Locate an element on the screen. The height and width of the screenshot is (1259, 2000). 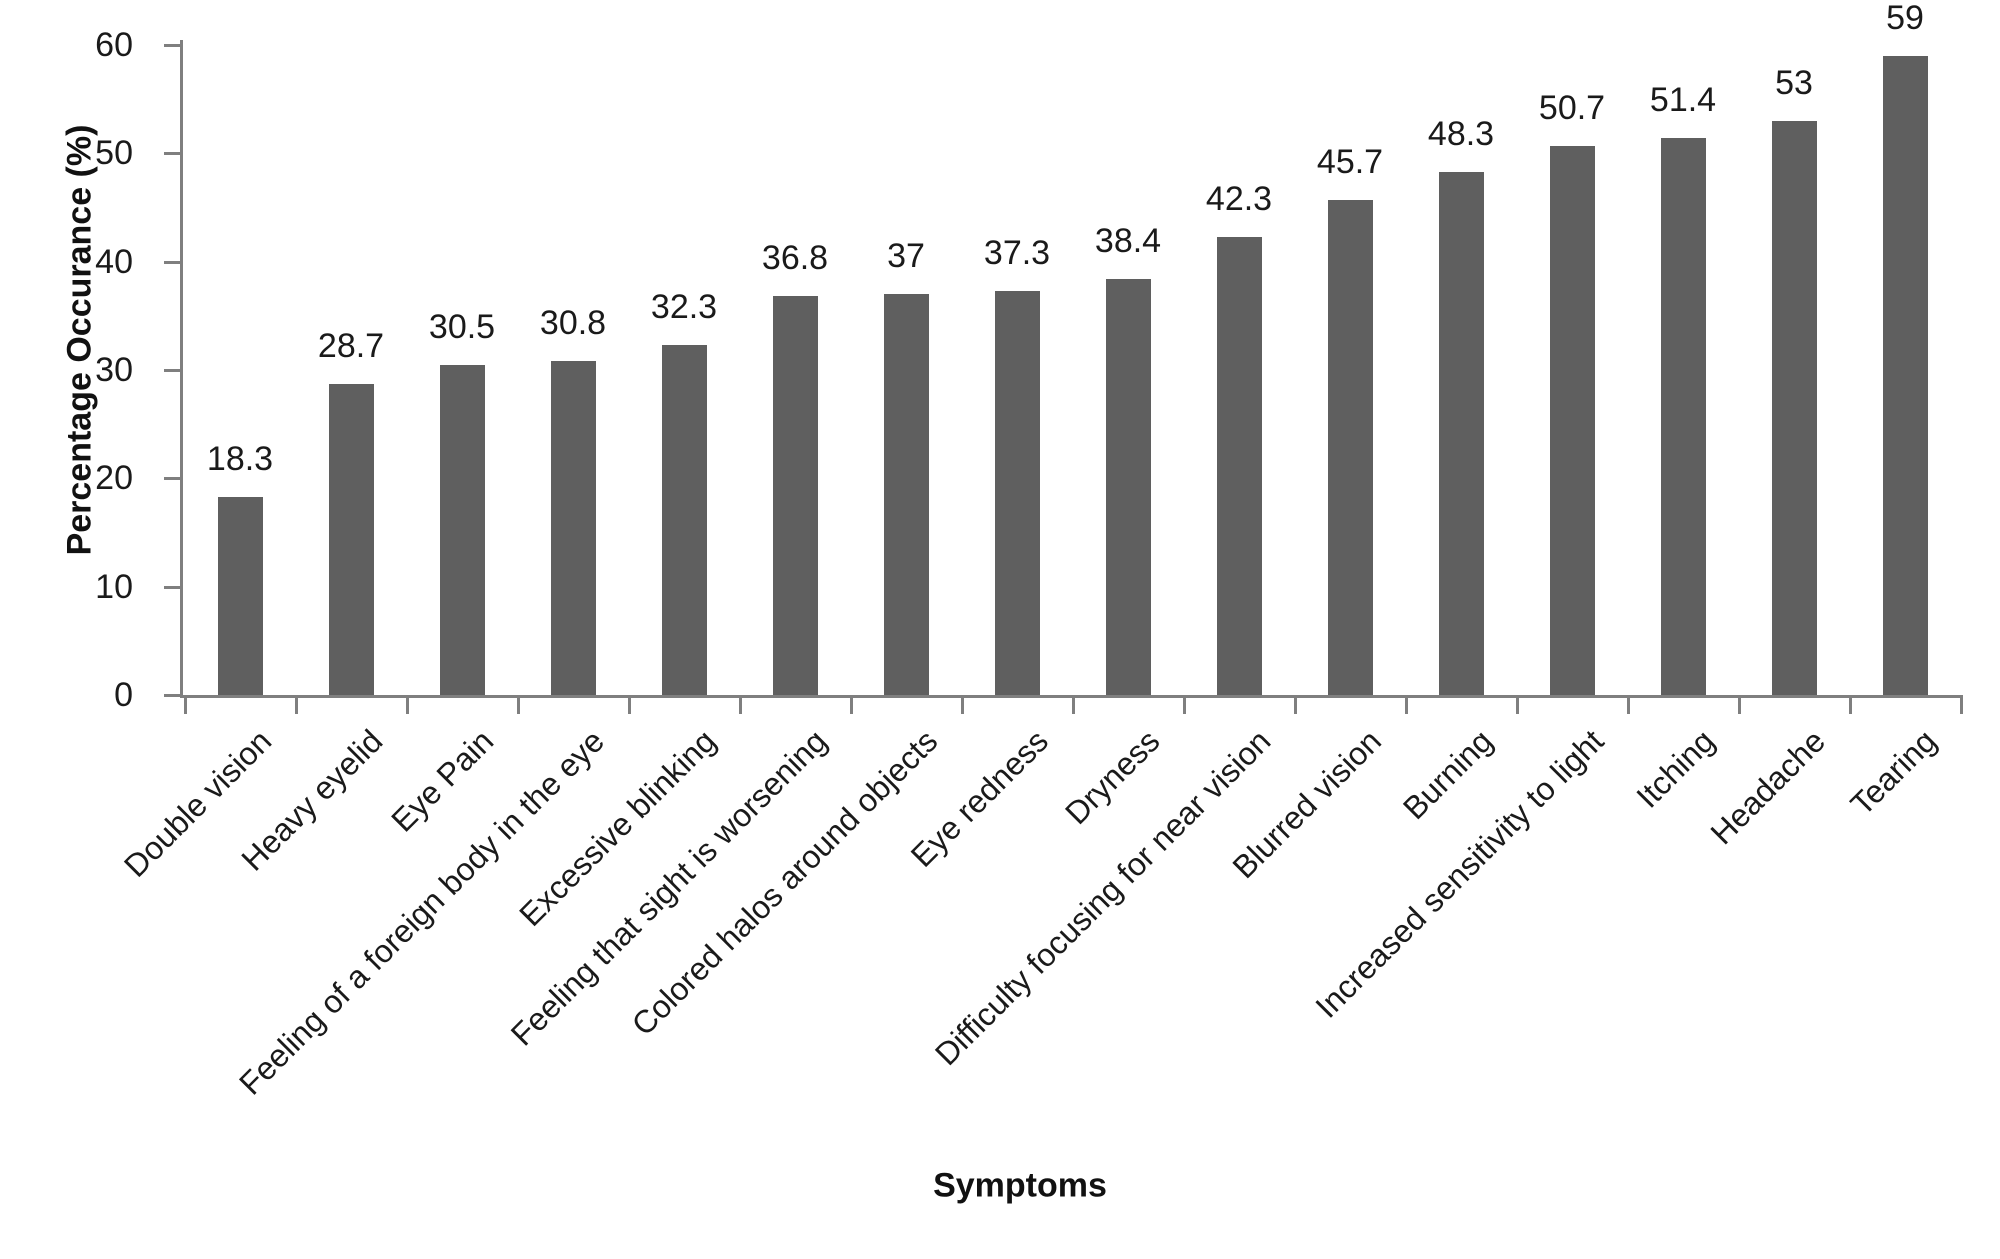
bar-value-label: 36.8 is located at coordinates (795, 258).